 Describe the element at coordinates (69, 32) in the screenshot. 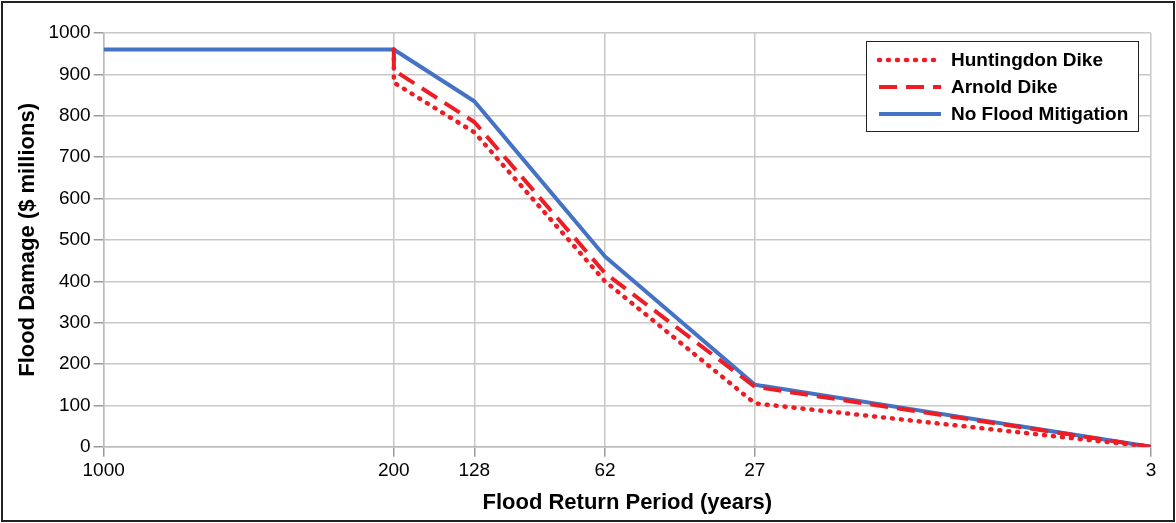

I see `y-tick-label: 1000` at that location.